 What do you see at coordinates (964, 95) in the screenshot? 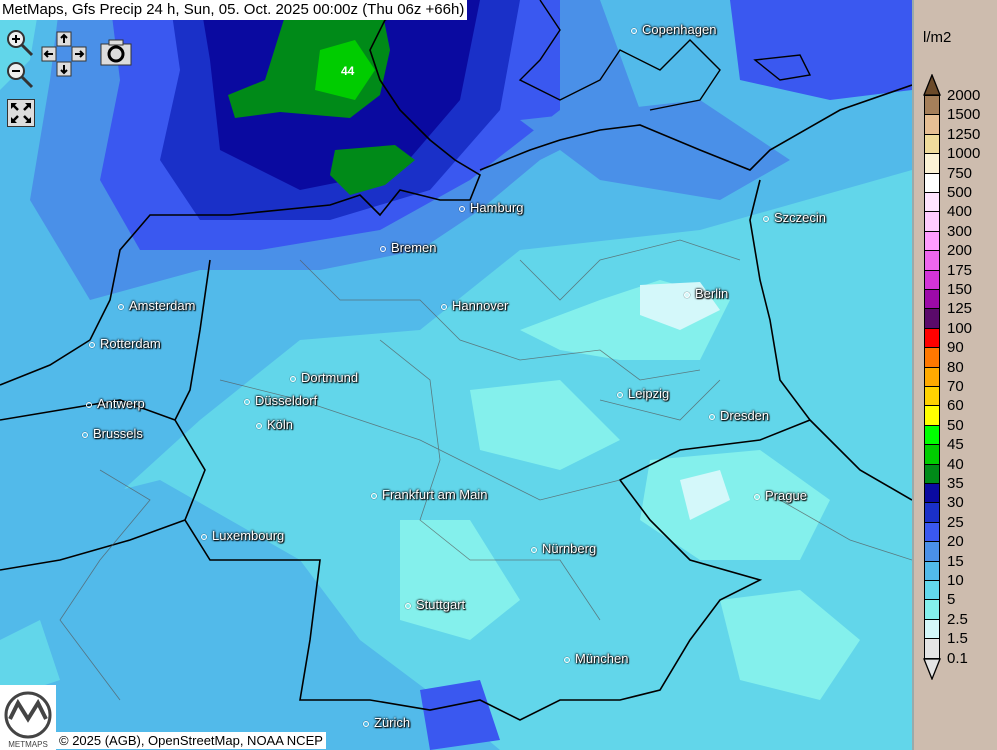
I see `legend-label: 2000` at bounding box center [964, 95].